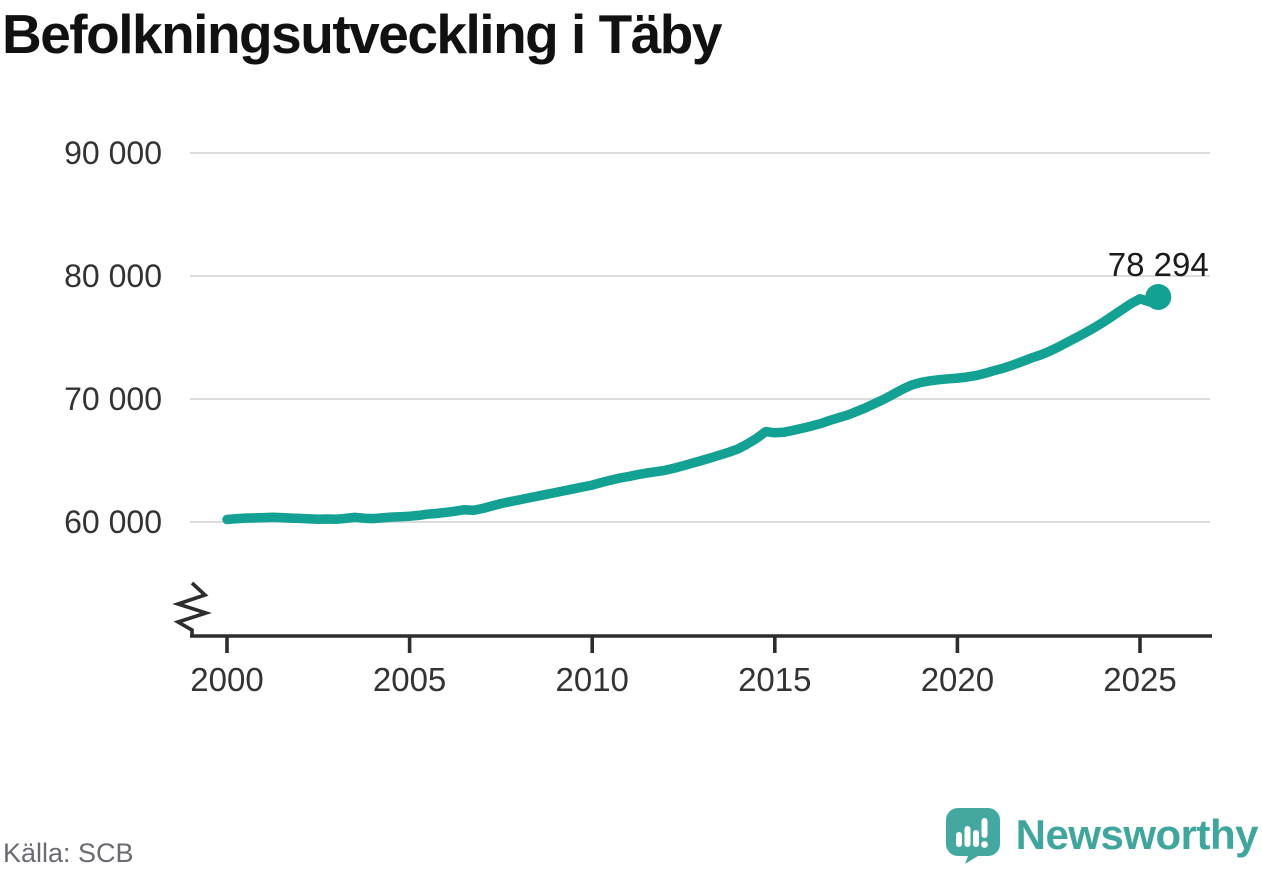 Image resolution: width=1262 pixels, height=879 pixels. I want to click on y-tick-label: 70 000, so click(113, 399).